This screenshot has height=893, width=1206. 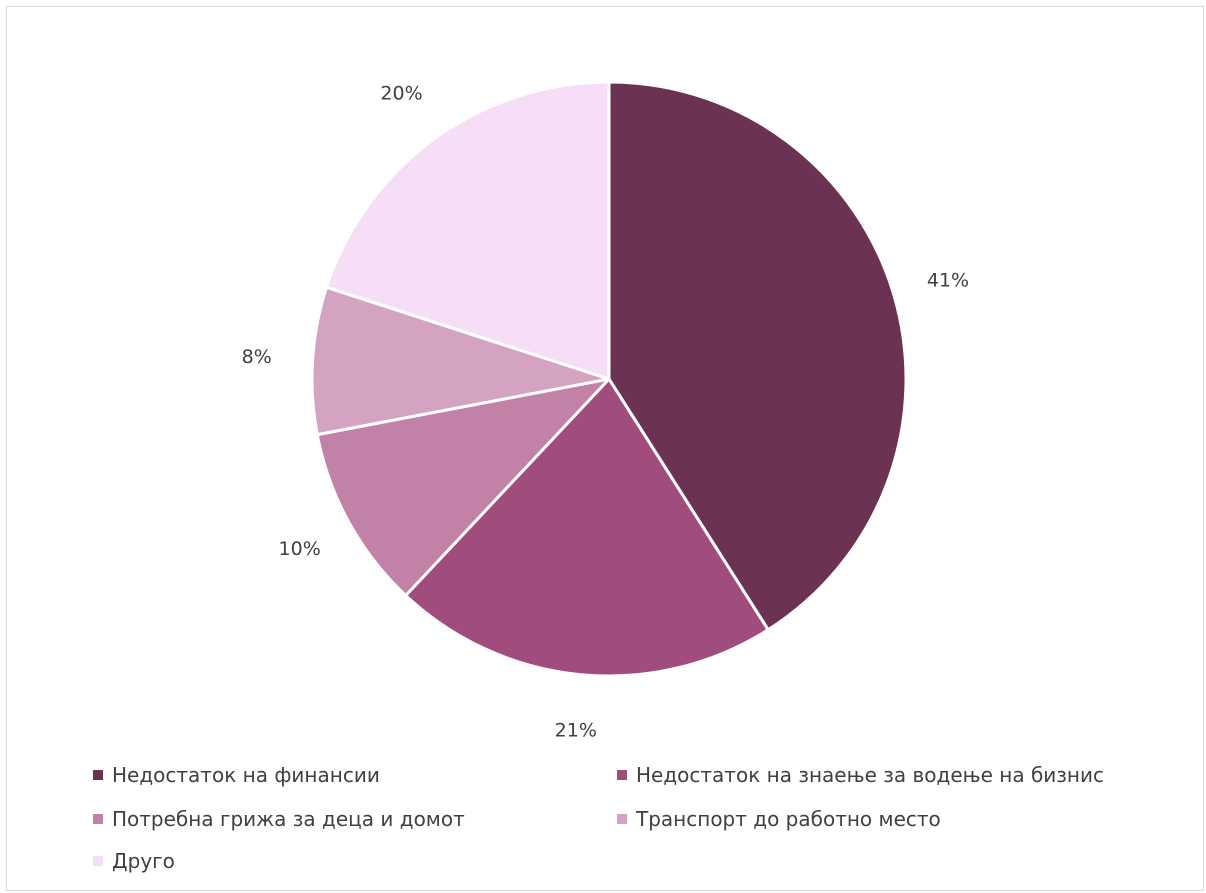 I want to click on data-label-business-knowledge: 21%, so click(x=576, y=730).